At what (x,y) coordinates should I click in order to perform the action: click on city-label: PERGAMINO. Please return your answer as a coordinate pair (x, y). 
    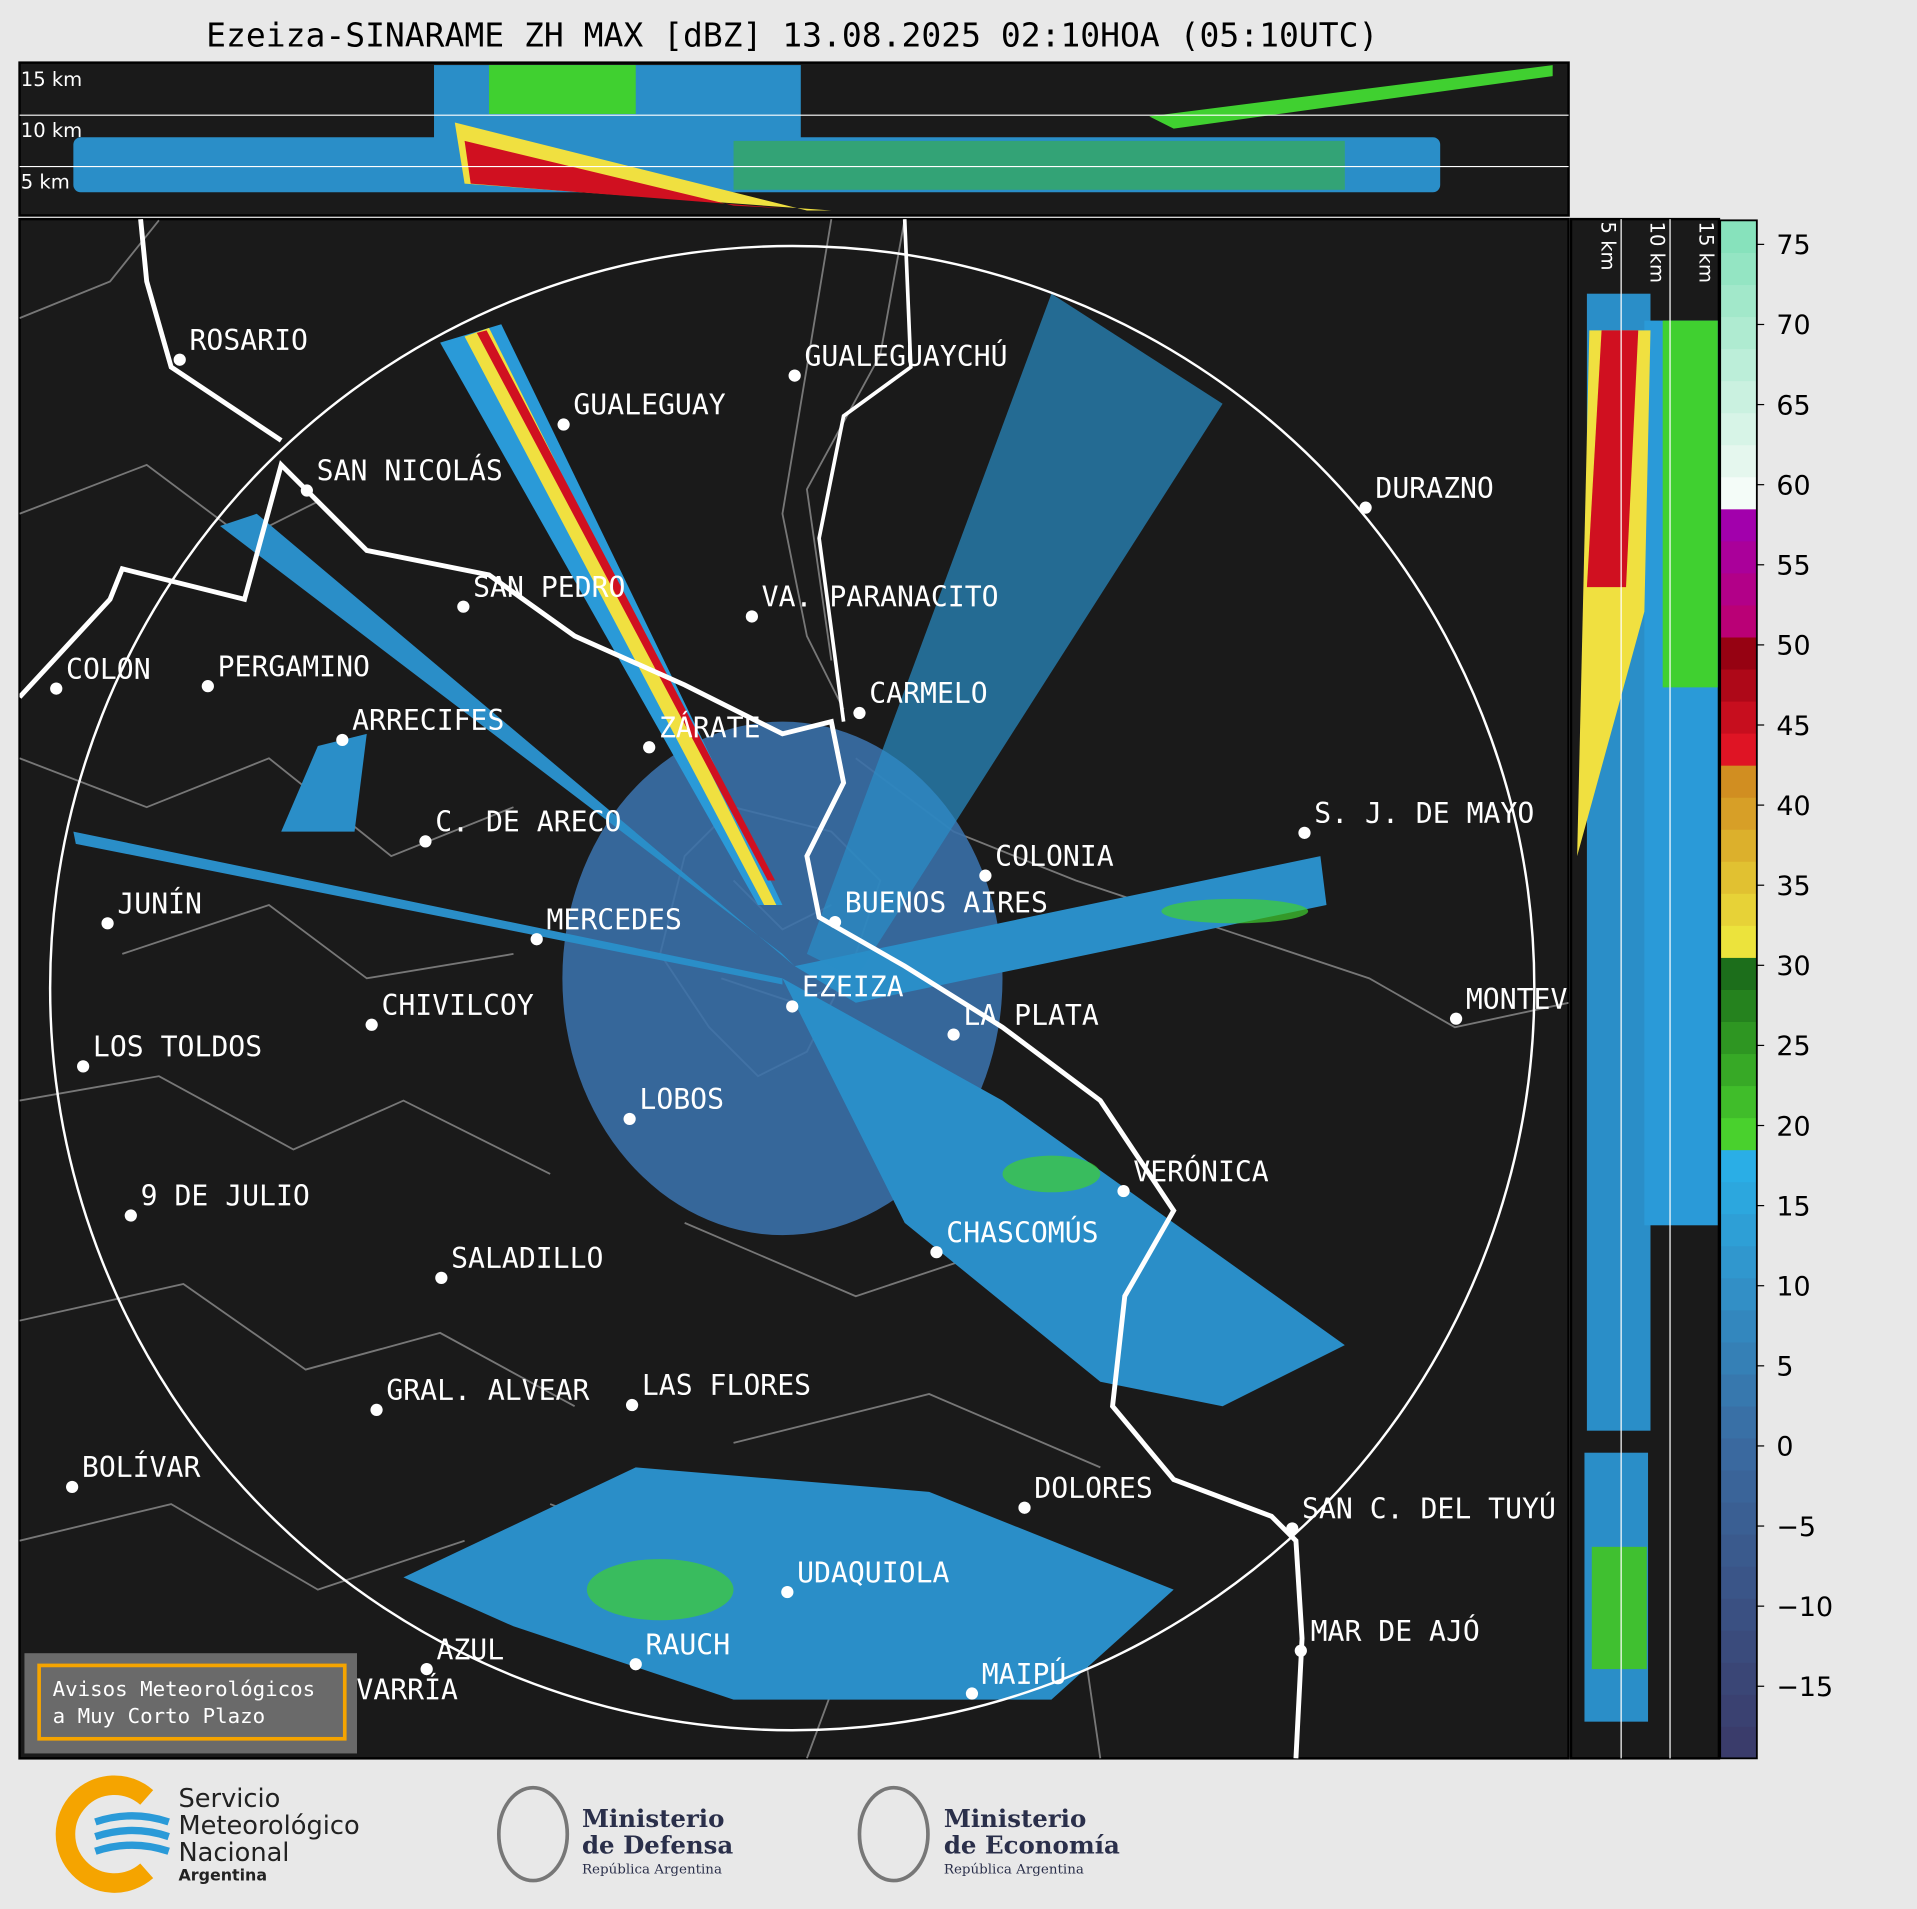
    Looking at the image, I should click on (294, 666).